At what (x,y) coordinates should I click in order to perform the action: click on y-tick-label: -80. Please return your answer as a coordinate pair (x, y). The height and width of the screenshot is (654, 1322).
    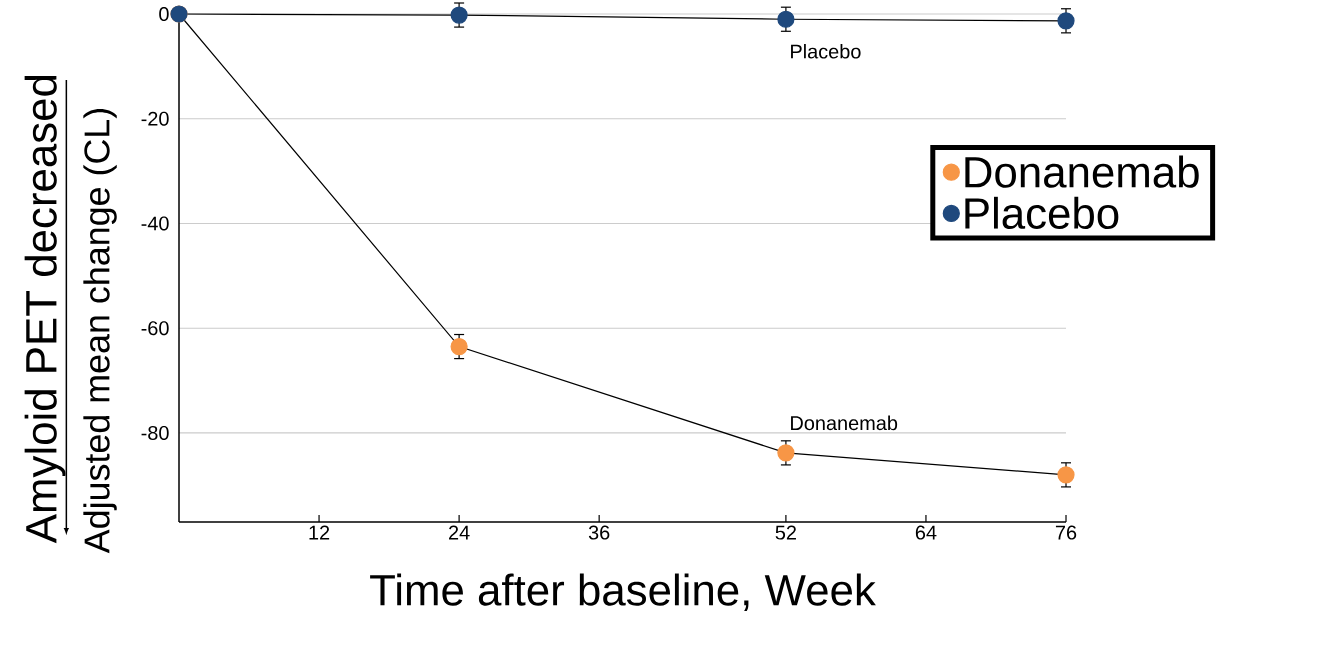
    Looking at the image, I should click on (155, 433).